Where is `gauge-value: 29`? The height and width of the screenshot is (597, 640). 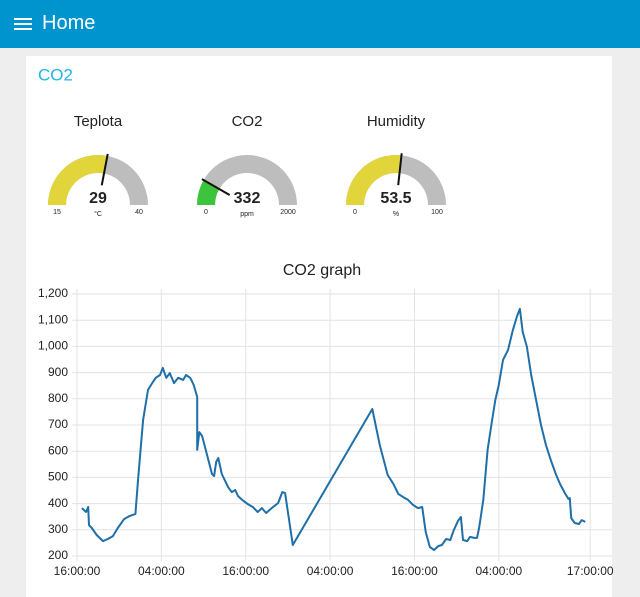
gauge-value: 29 is located at coordinates (98, 198).